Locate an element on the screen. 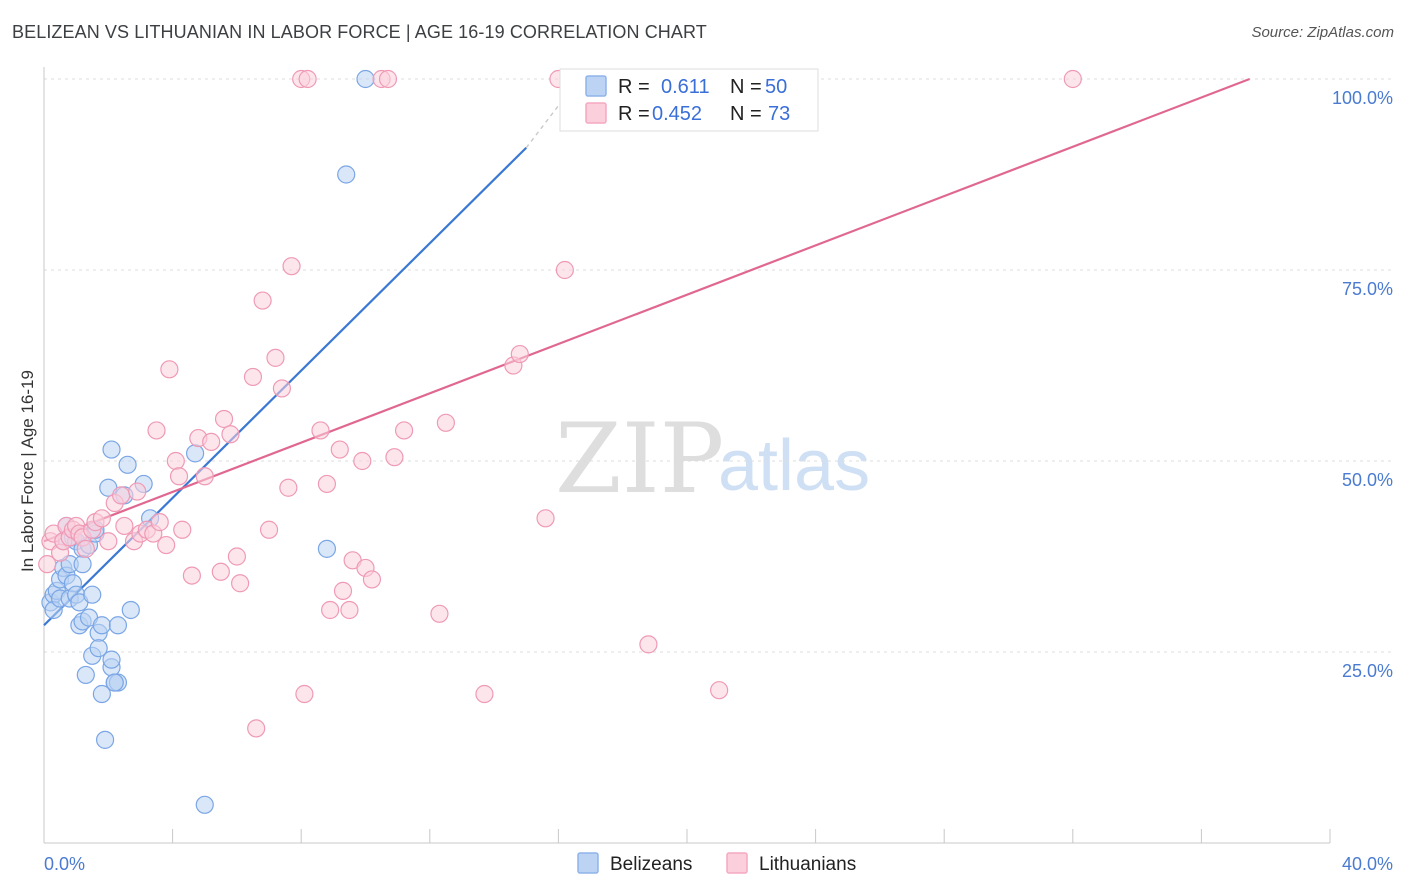 Image resolution: width=1406 pixels, height=892 pixels. y-tick-label: 100.0% is located at coordinates (1362, 98).